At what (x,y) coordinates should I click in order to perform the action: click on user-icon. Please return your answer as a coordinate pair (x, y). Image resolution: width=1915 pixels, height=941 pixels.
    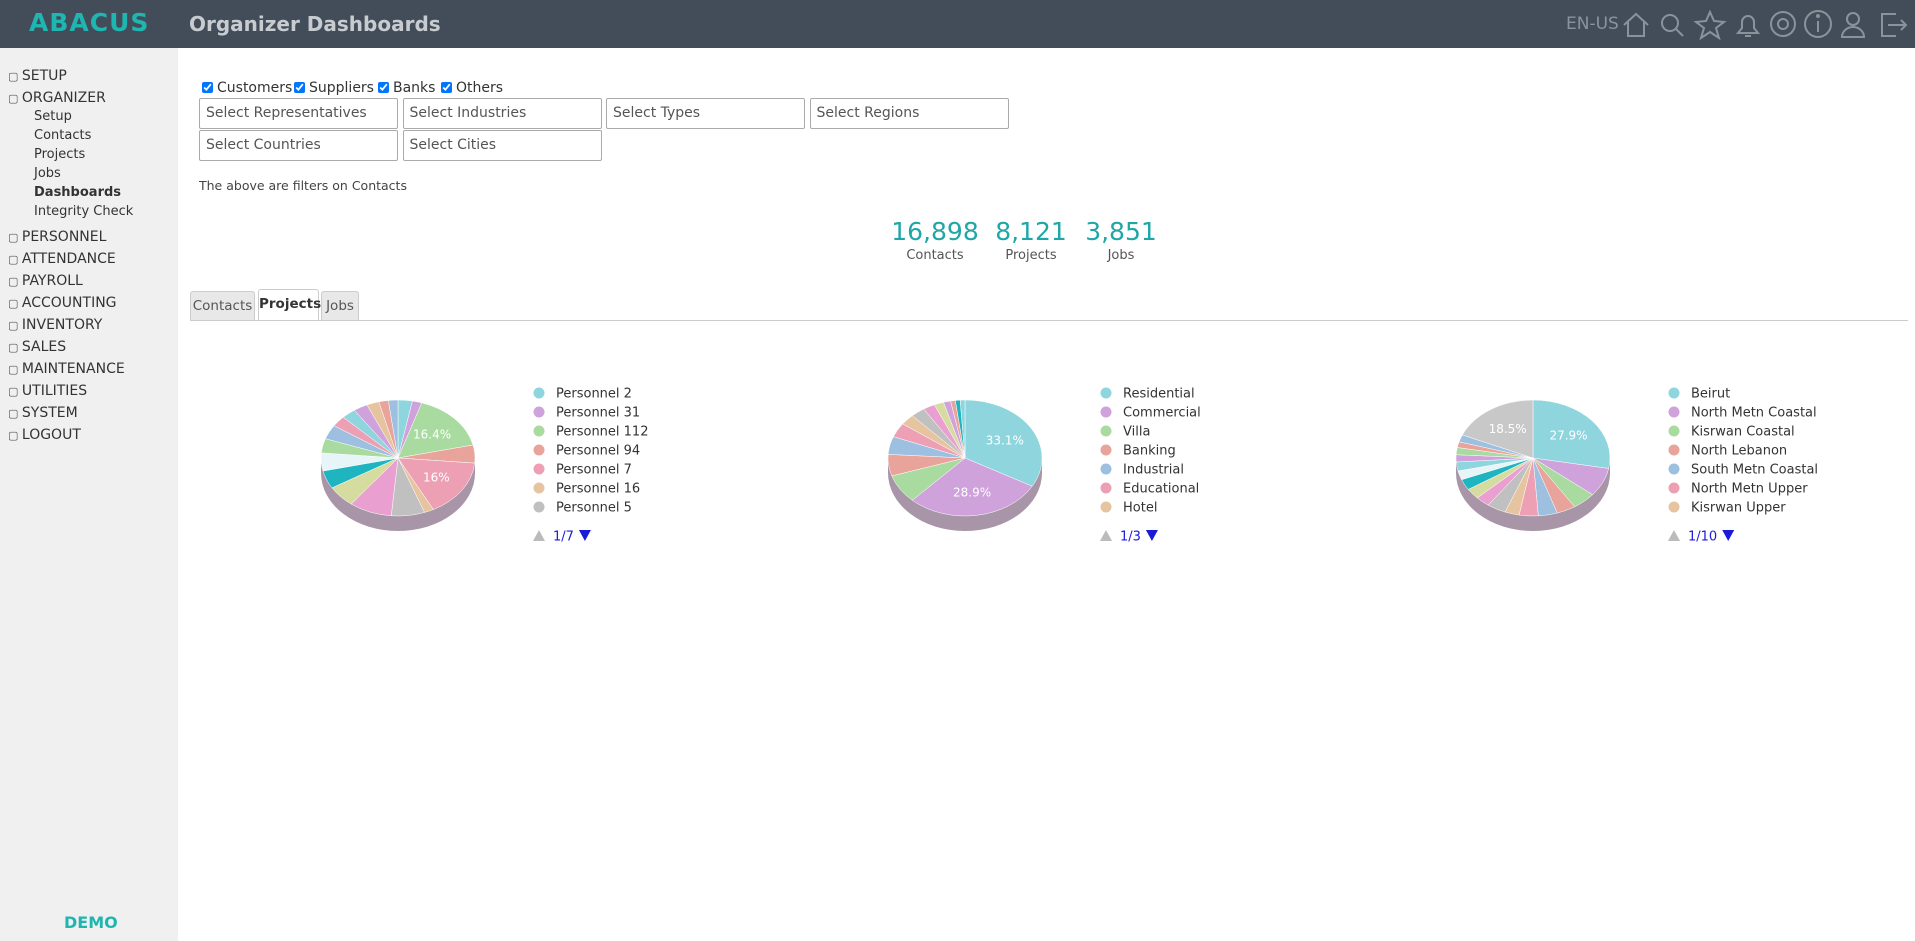
    Looking at the image, I should click on (1853, 25).